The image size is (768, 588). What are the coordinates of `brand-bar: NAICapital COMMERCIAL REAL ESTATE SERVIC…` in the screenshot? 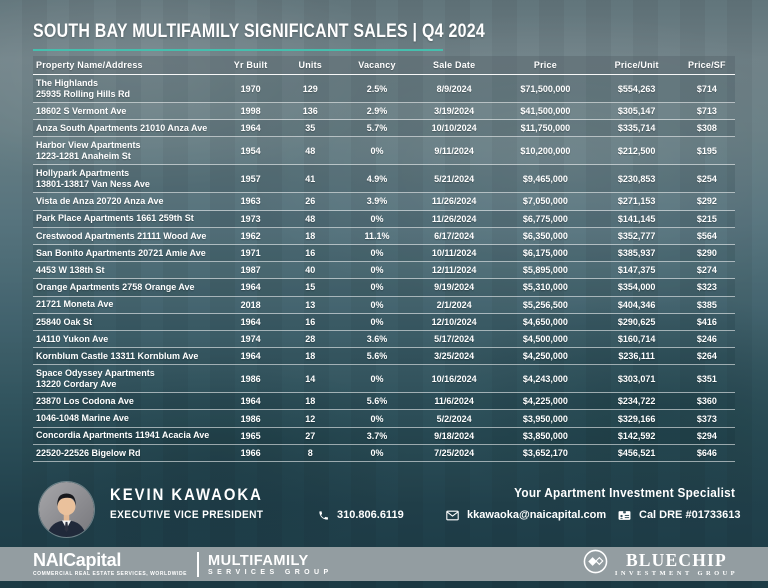 It's located at (384, 564).